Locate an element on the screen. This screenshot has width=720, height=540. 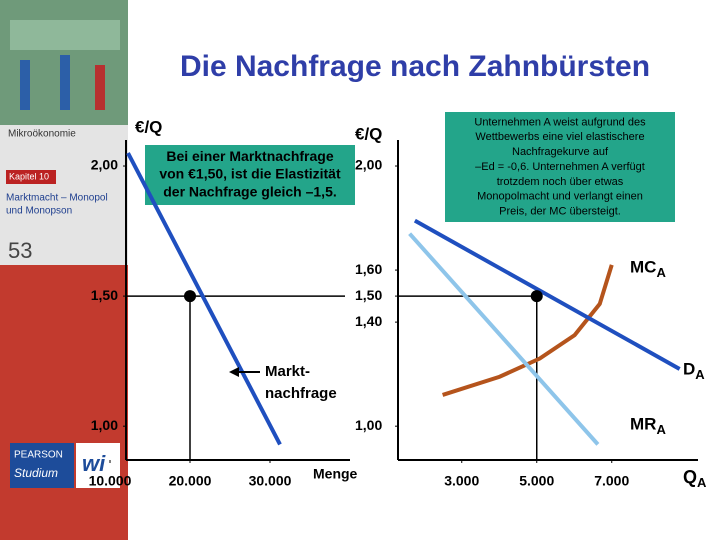
annotation-text: Unternehmen A weist aufgrund des is located at coordinates (560, 122).